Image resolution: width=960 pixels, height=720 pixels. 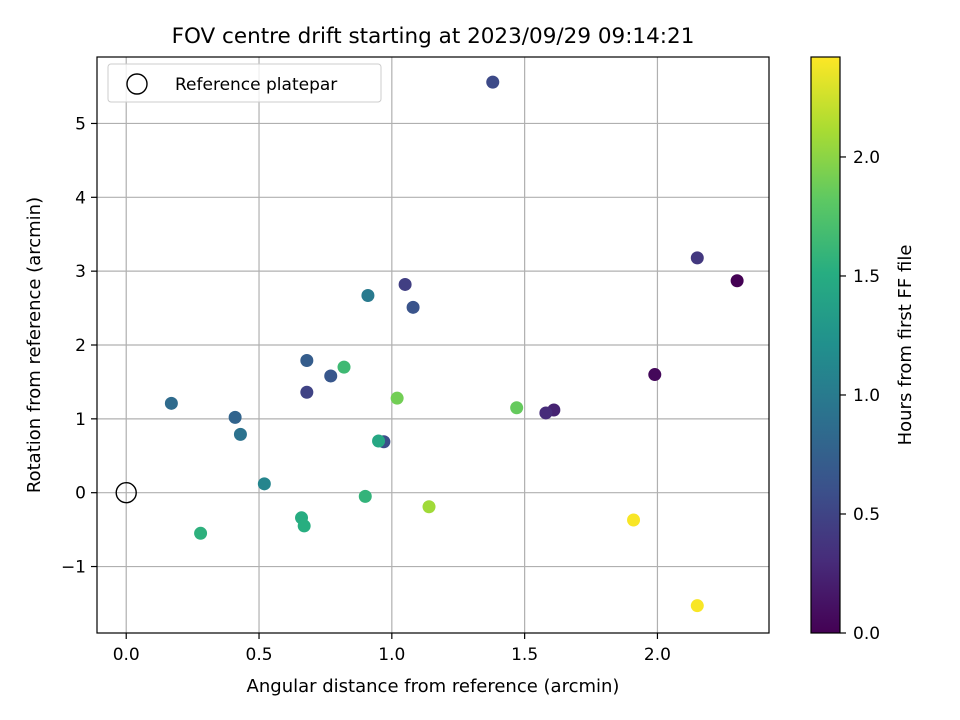 What do you see at coordinates (657, 655) in the screenshot?
I see `x-tick-label: 2.0` at bounding box center [657, 655].